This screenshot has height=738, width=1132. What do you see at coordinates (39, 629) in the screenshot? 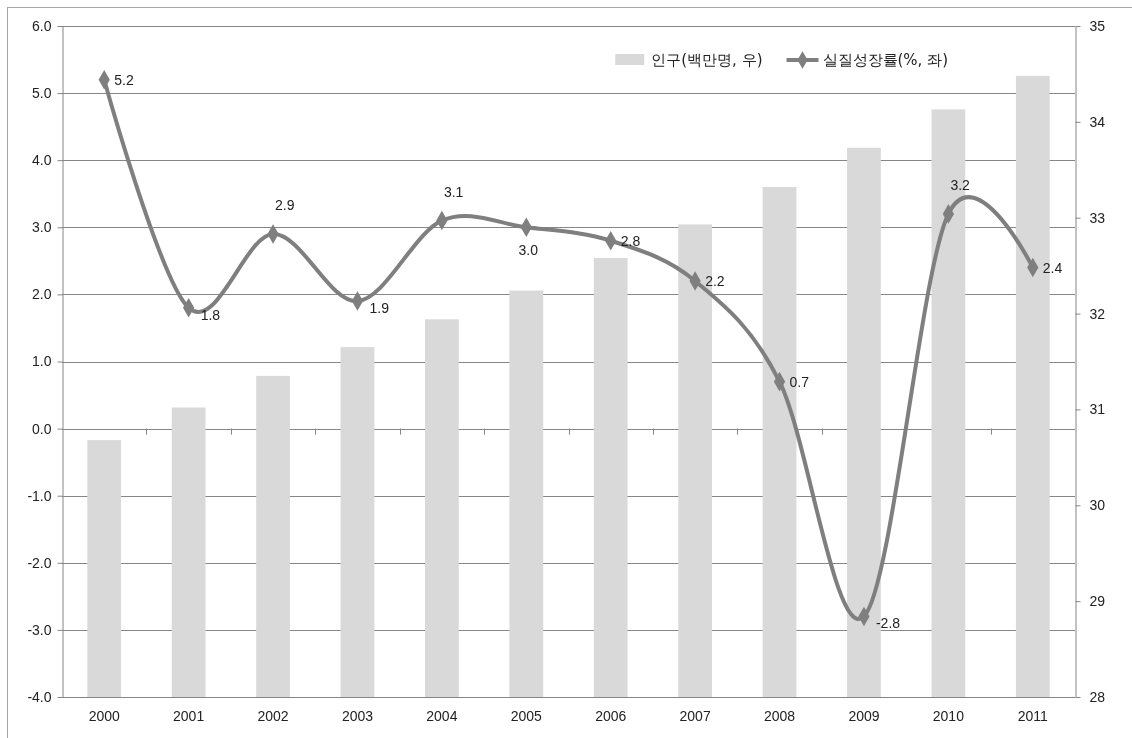
I see `y-tick-label: -3.0` at bounding box center [39, 629].